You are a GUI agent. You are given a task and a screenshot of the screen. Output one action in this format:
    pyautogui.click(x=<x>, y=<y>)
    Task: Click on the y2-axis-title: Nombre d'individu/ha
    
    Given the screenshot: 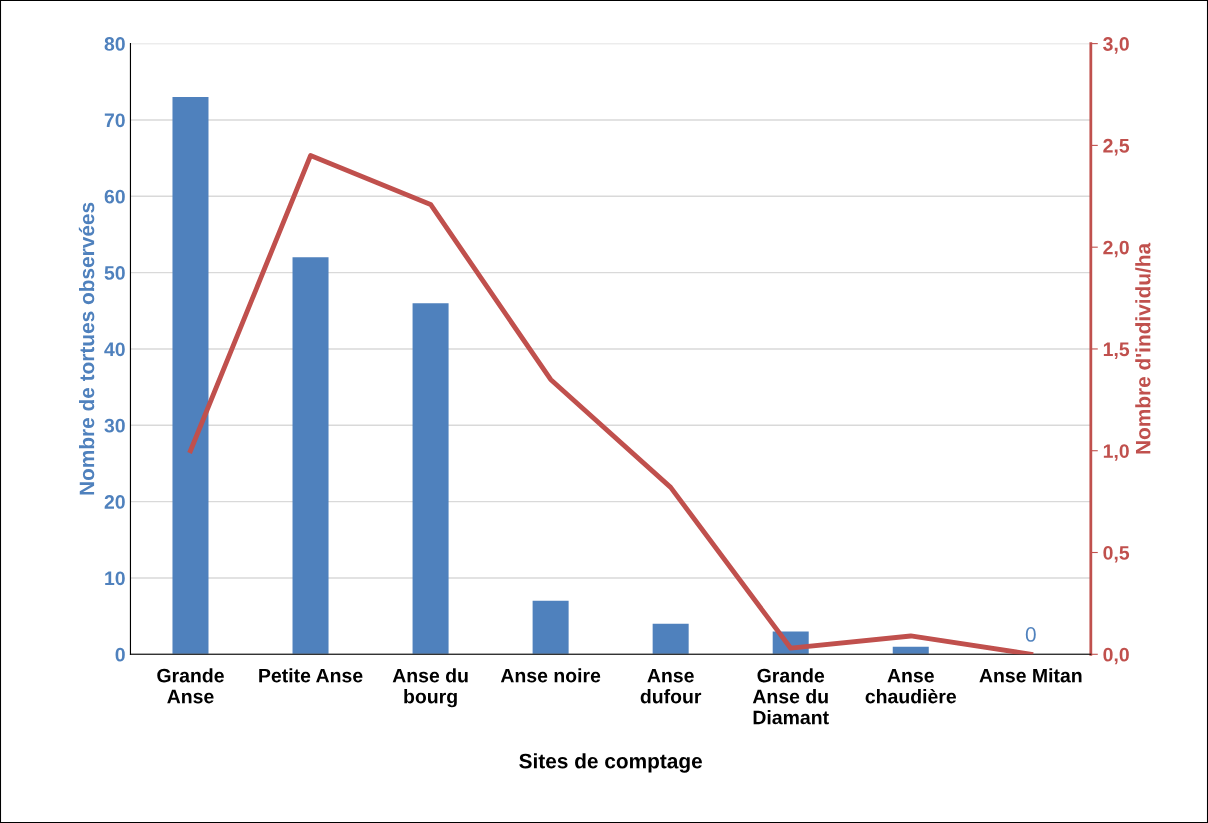 What is the action you would take?
    pyautogui.click(x=1143, y=348)
    